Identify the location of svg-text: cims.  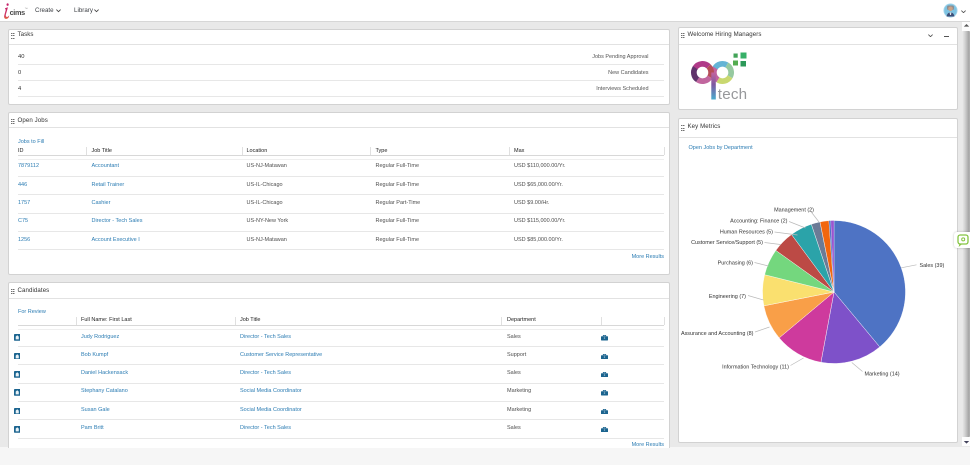
(18, 12).